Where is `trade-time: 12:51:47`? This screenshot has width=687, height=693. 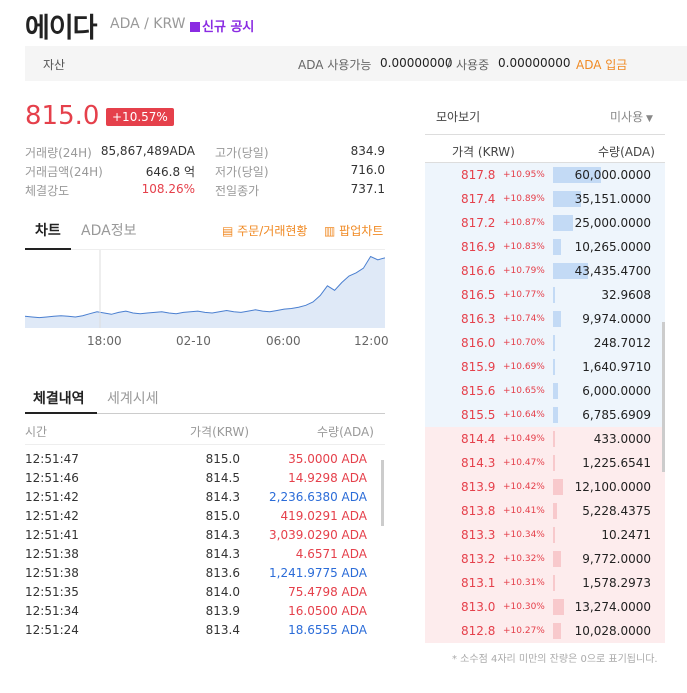
trade-time: 12:51:47 is located at coordinates (52, 459).